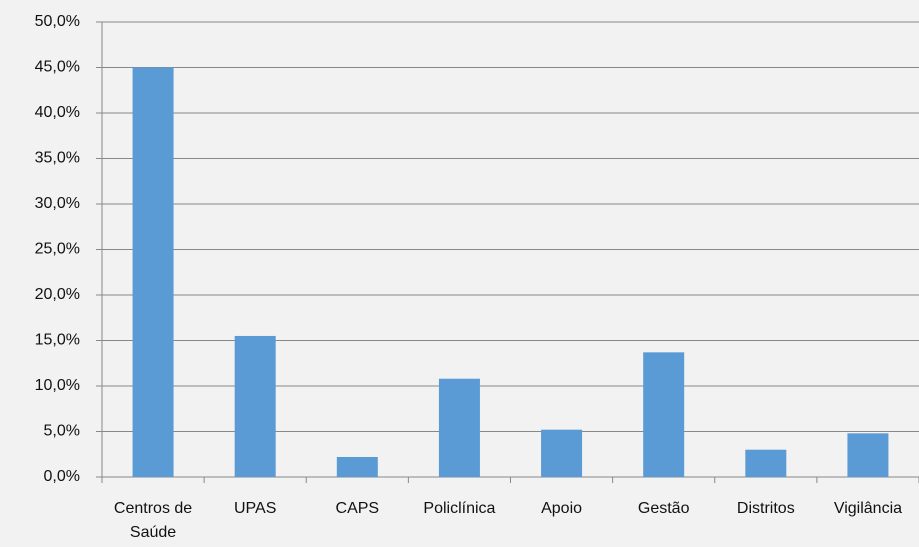  I want to click on y-tick-label: 40,0%, so click(57, 112).